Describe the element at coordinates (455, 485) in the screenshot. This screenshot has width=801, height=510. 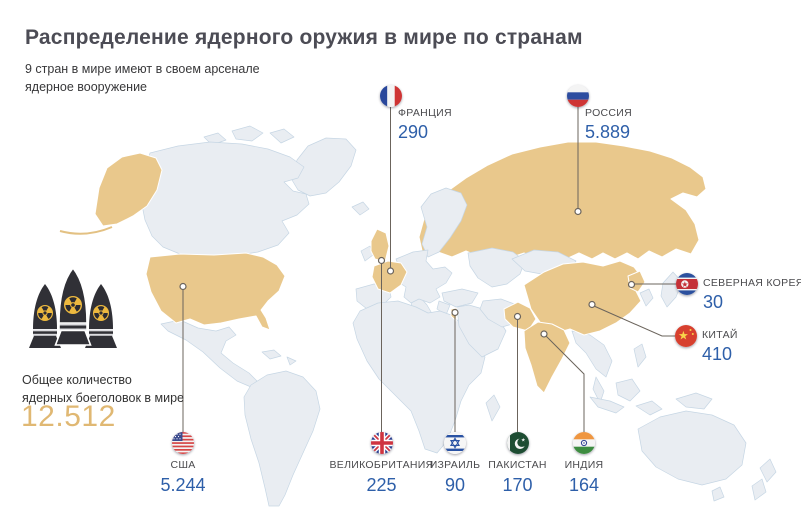
I see `country-value-israel: 90` at that location.